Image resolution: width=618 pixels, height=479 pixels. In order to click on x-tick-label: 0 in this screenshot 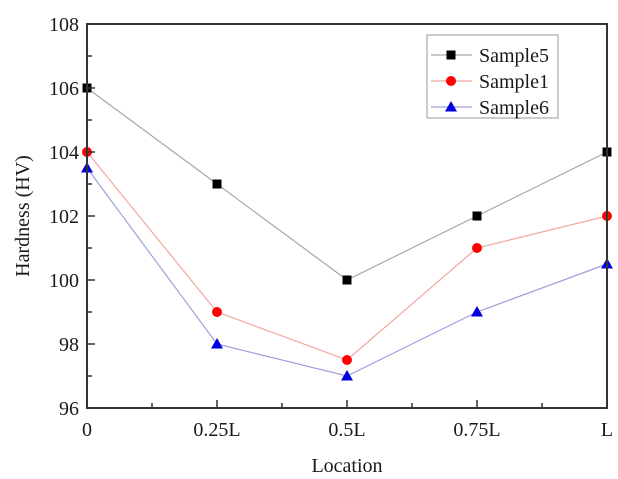, I will do `click(87, 430)`.